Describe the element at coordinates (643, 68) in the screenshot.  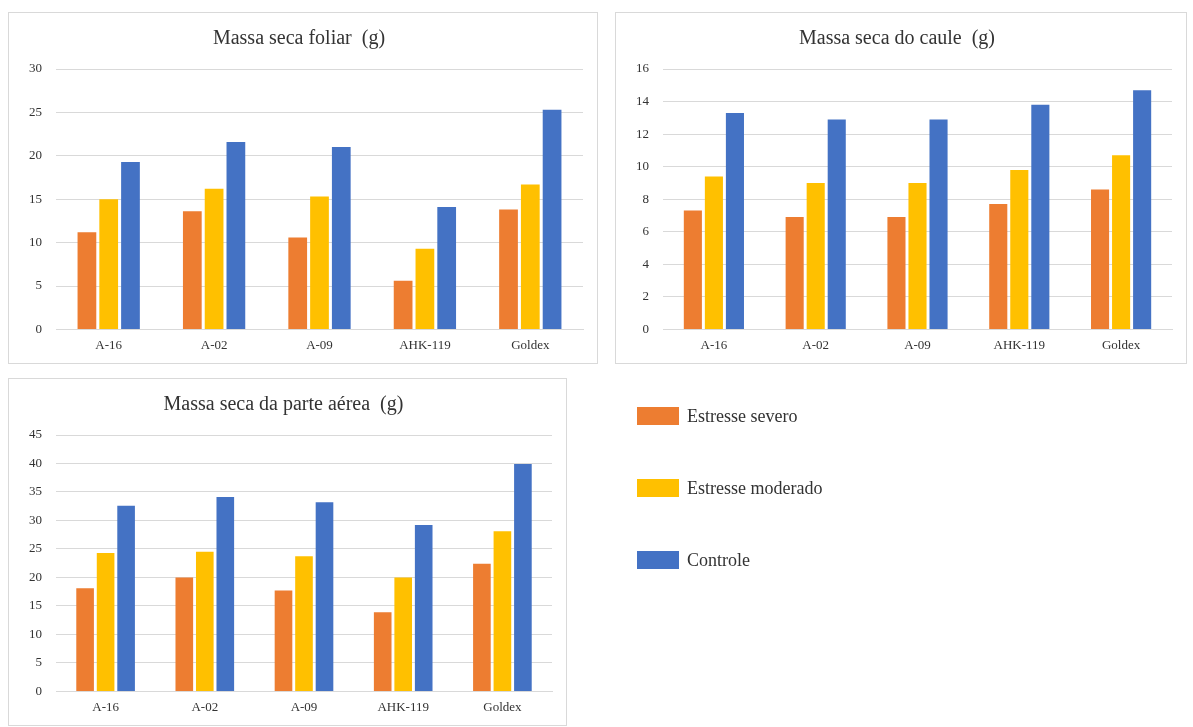
I see `y-tick-label: 16` at that location.